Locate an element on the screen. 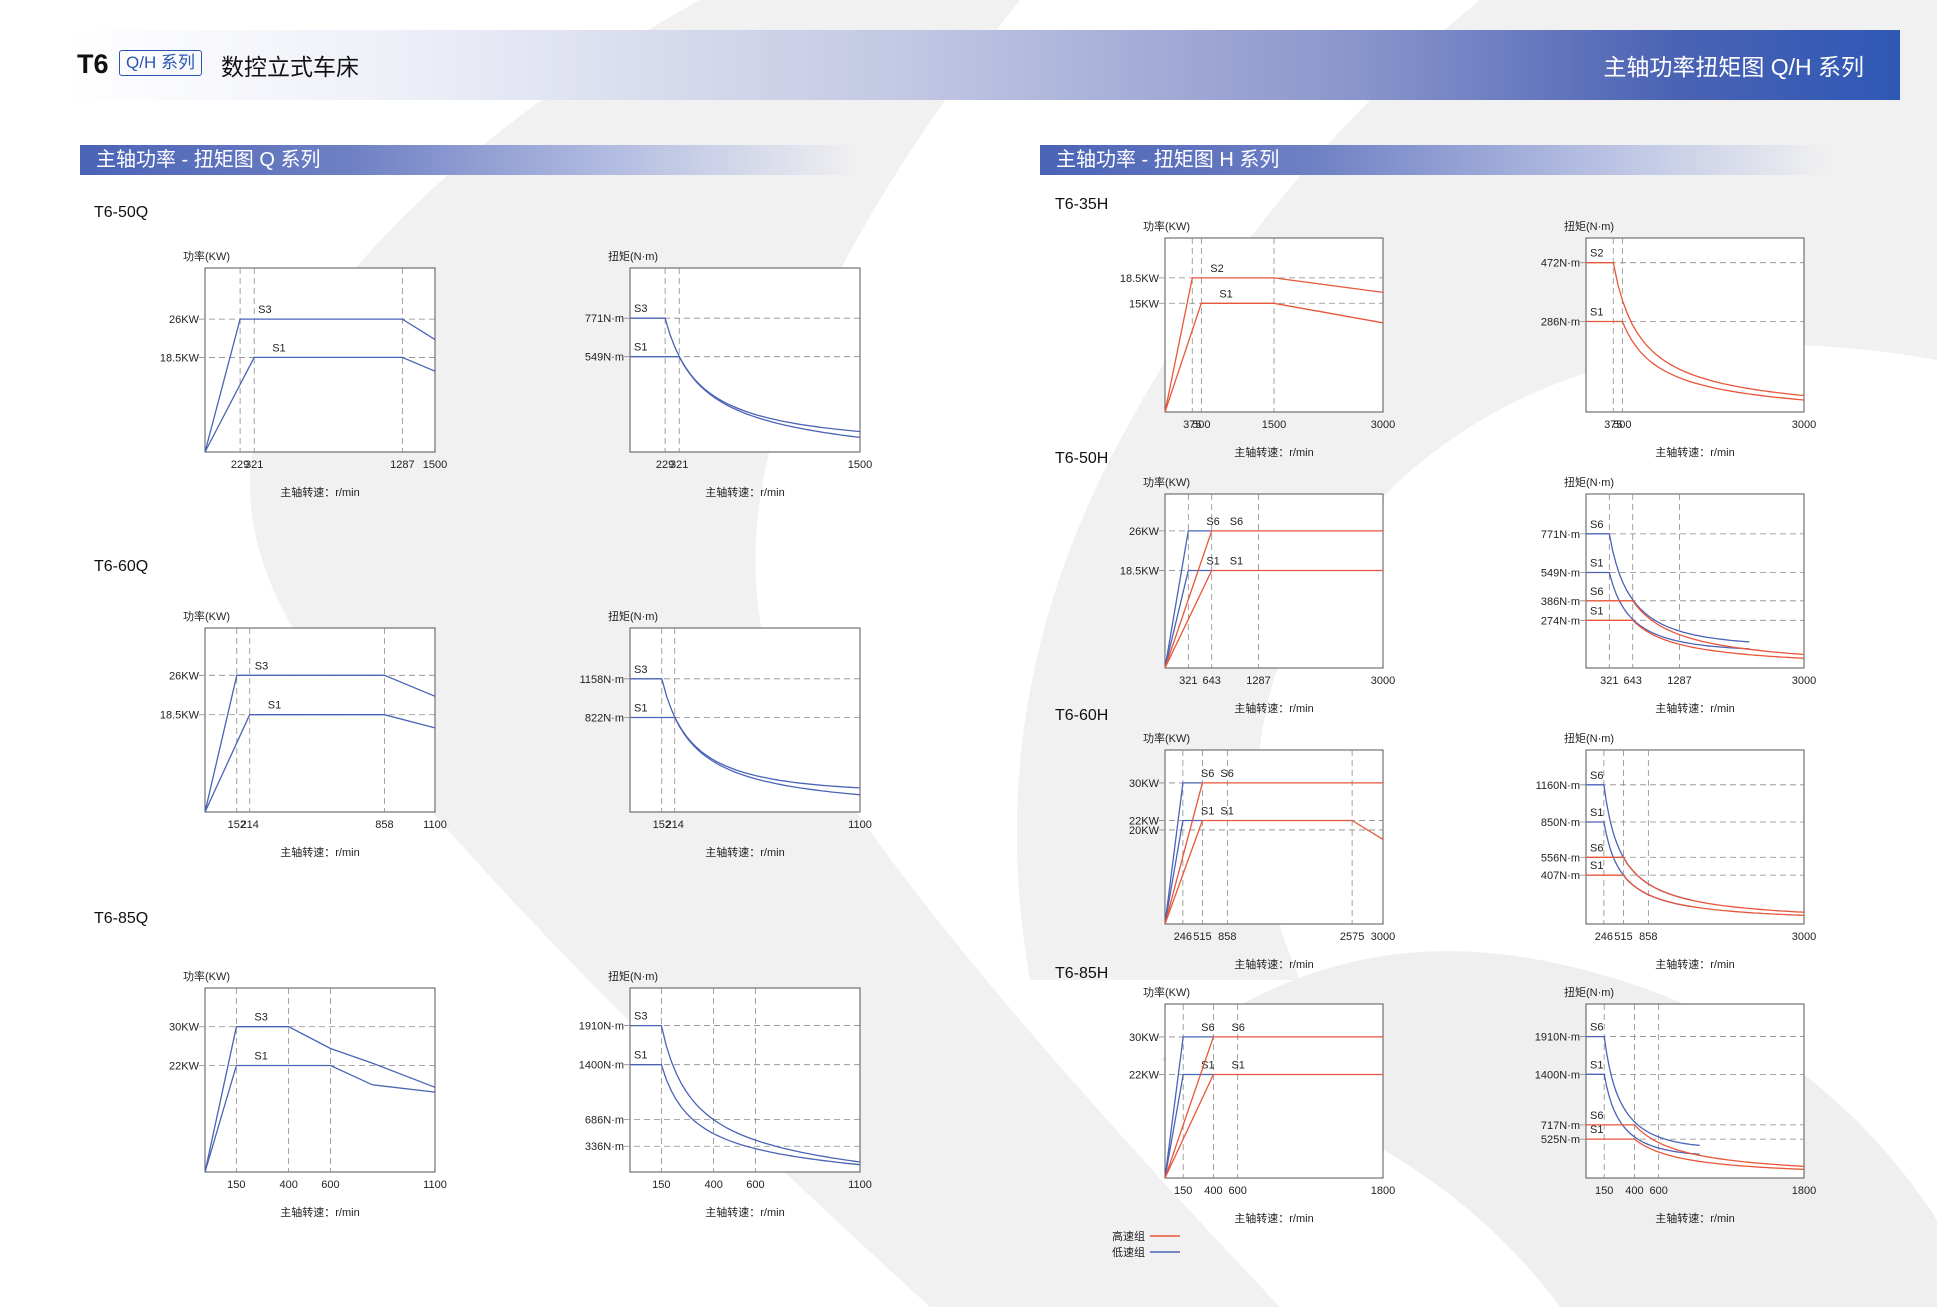 The image size is (1937, 1307). chart-q85t-series-s1-low-label: S1 is located at coordinates (640, 1056).